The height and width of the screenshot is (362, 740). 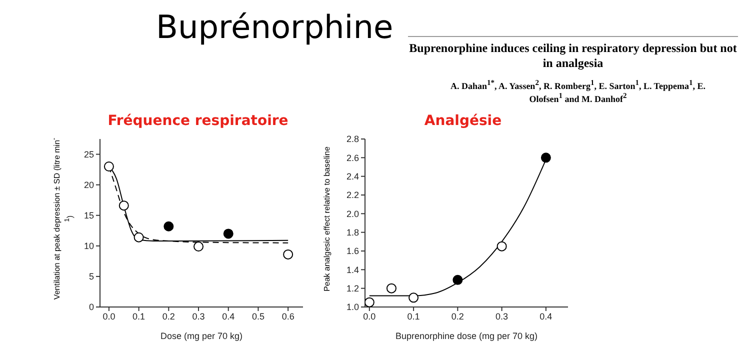 I want to click on chart-title: Analgésie, so click(x=463, y=121).